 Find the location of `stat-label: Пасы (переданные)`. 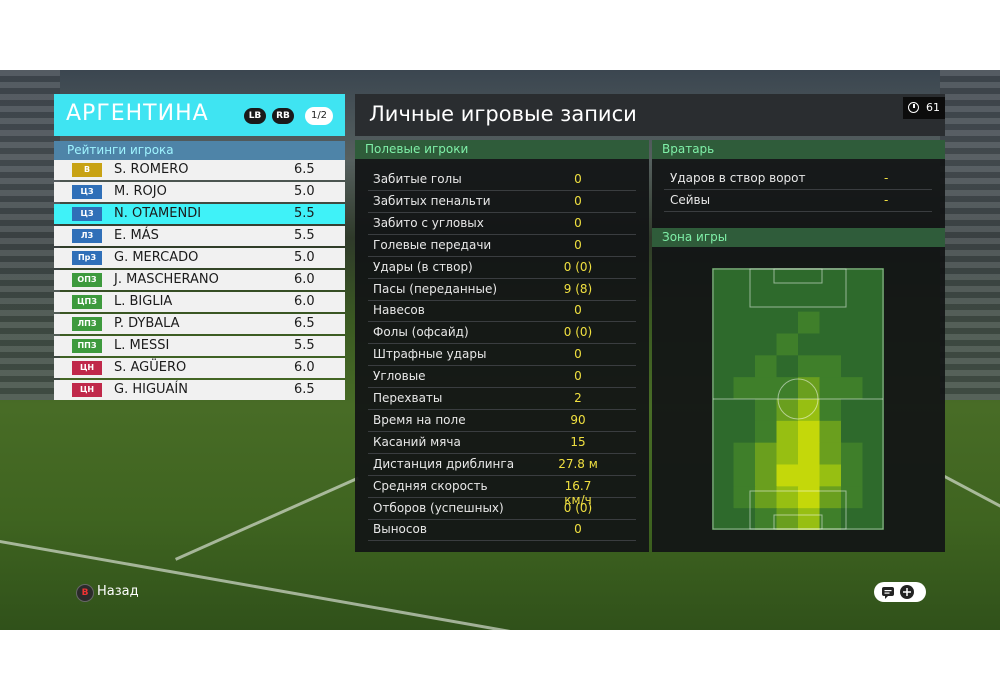

stat-label: Пасы (переданные) is located at coordinates (435, 288).